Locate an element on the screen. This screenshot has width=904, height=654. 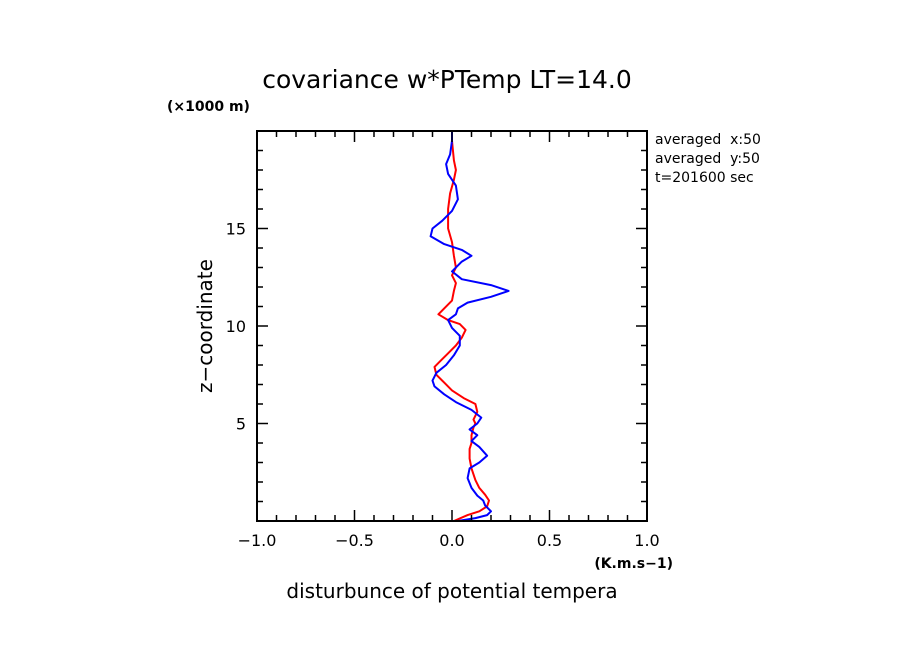
y-axis-units: (×1000 m) is located at coordinates (208, 107).